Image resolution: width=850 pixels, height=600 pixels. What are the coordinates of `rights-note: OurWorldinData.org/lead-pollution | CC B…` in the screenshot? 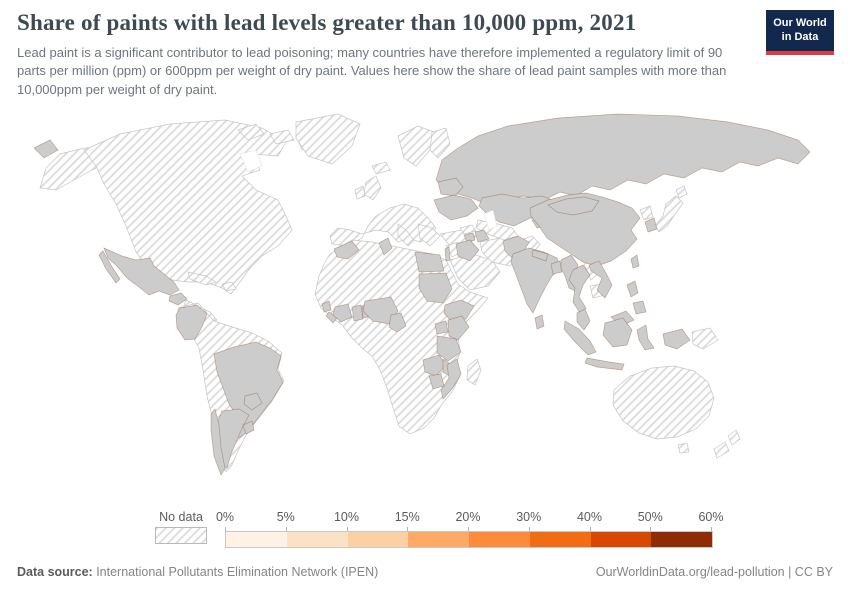 It's located at (714, 572).